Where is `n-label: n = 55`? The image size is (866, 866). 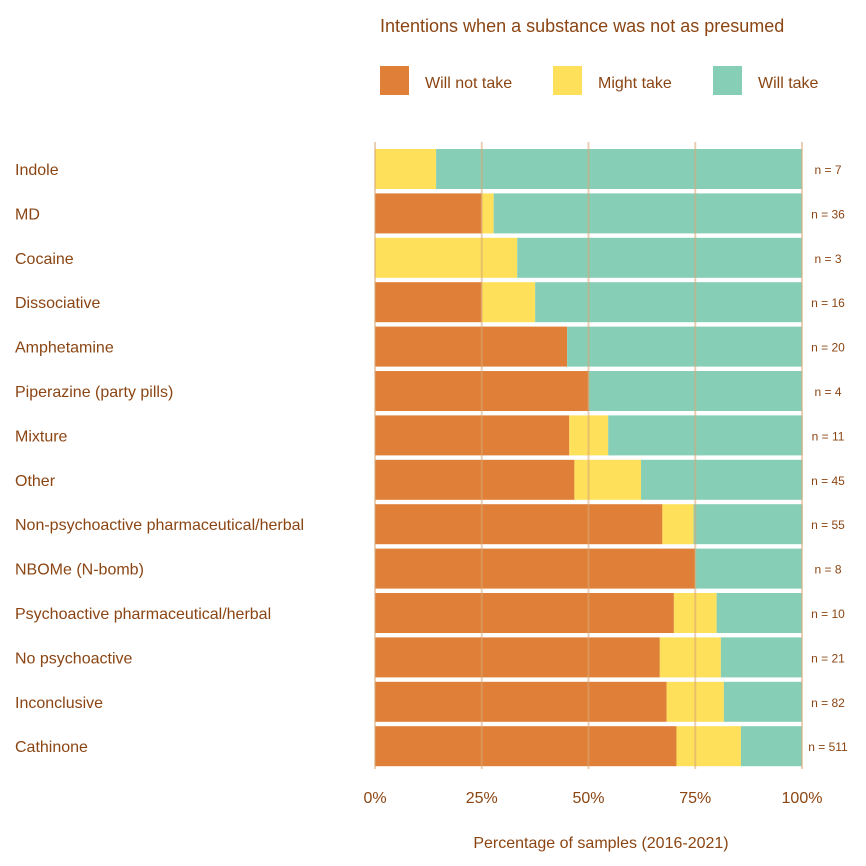 n-label: n = 55 is located at coordinates (828, 525).